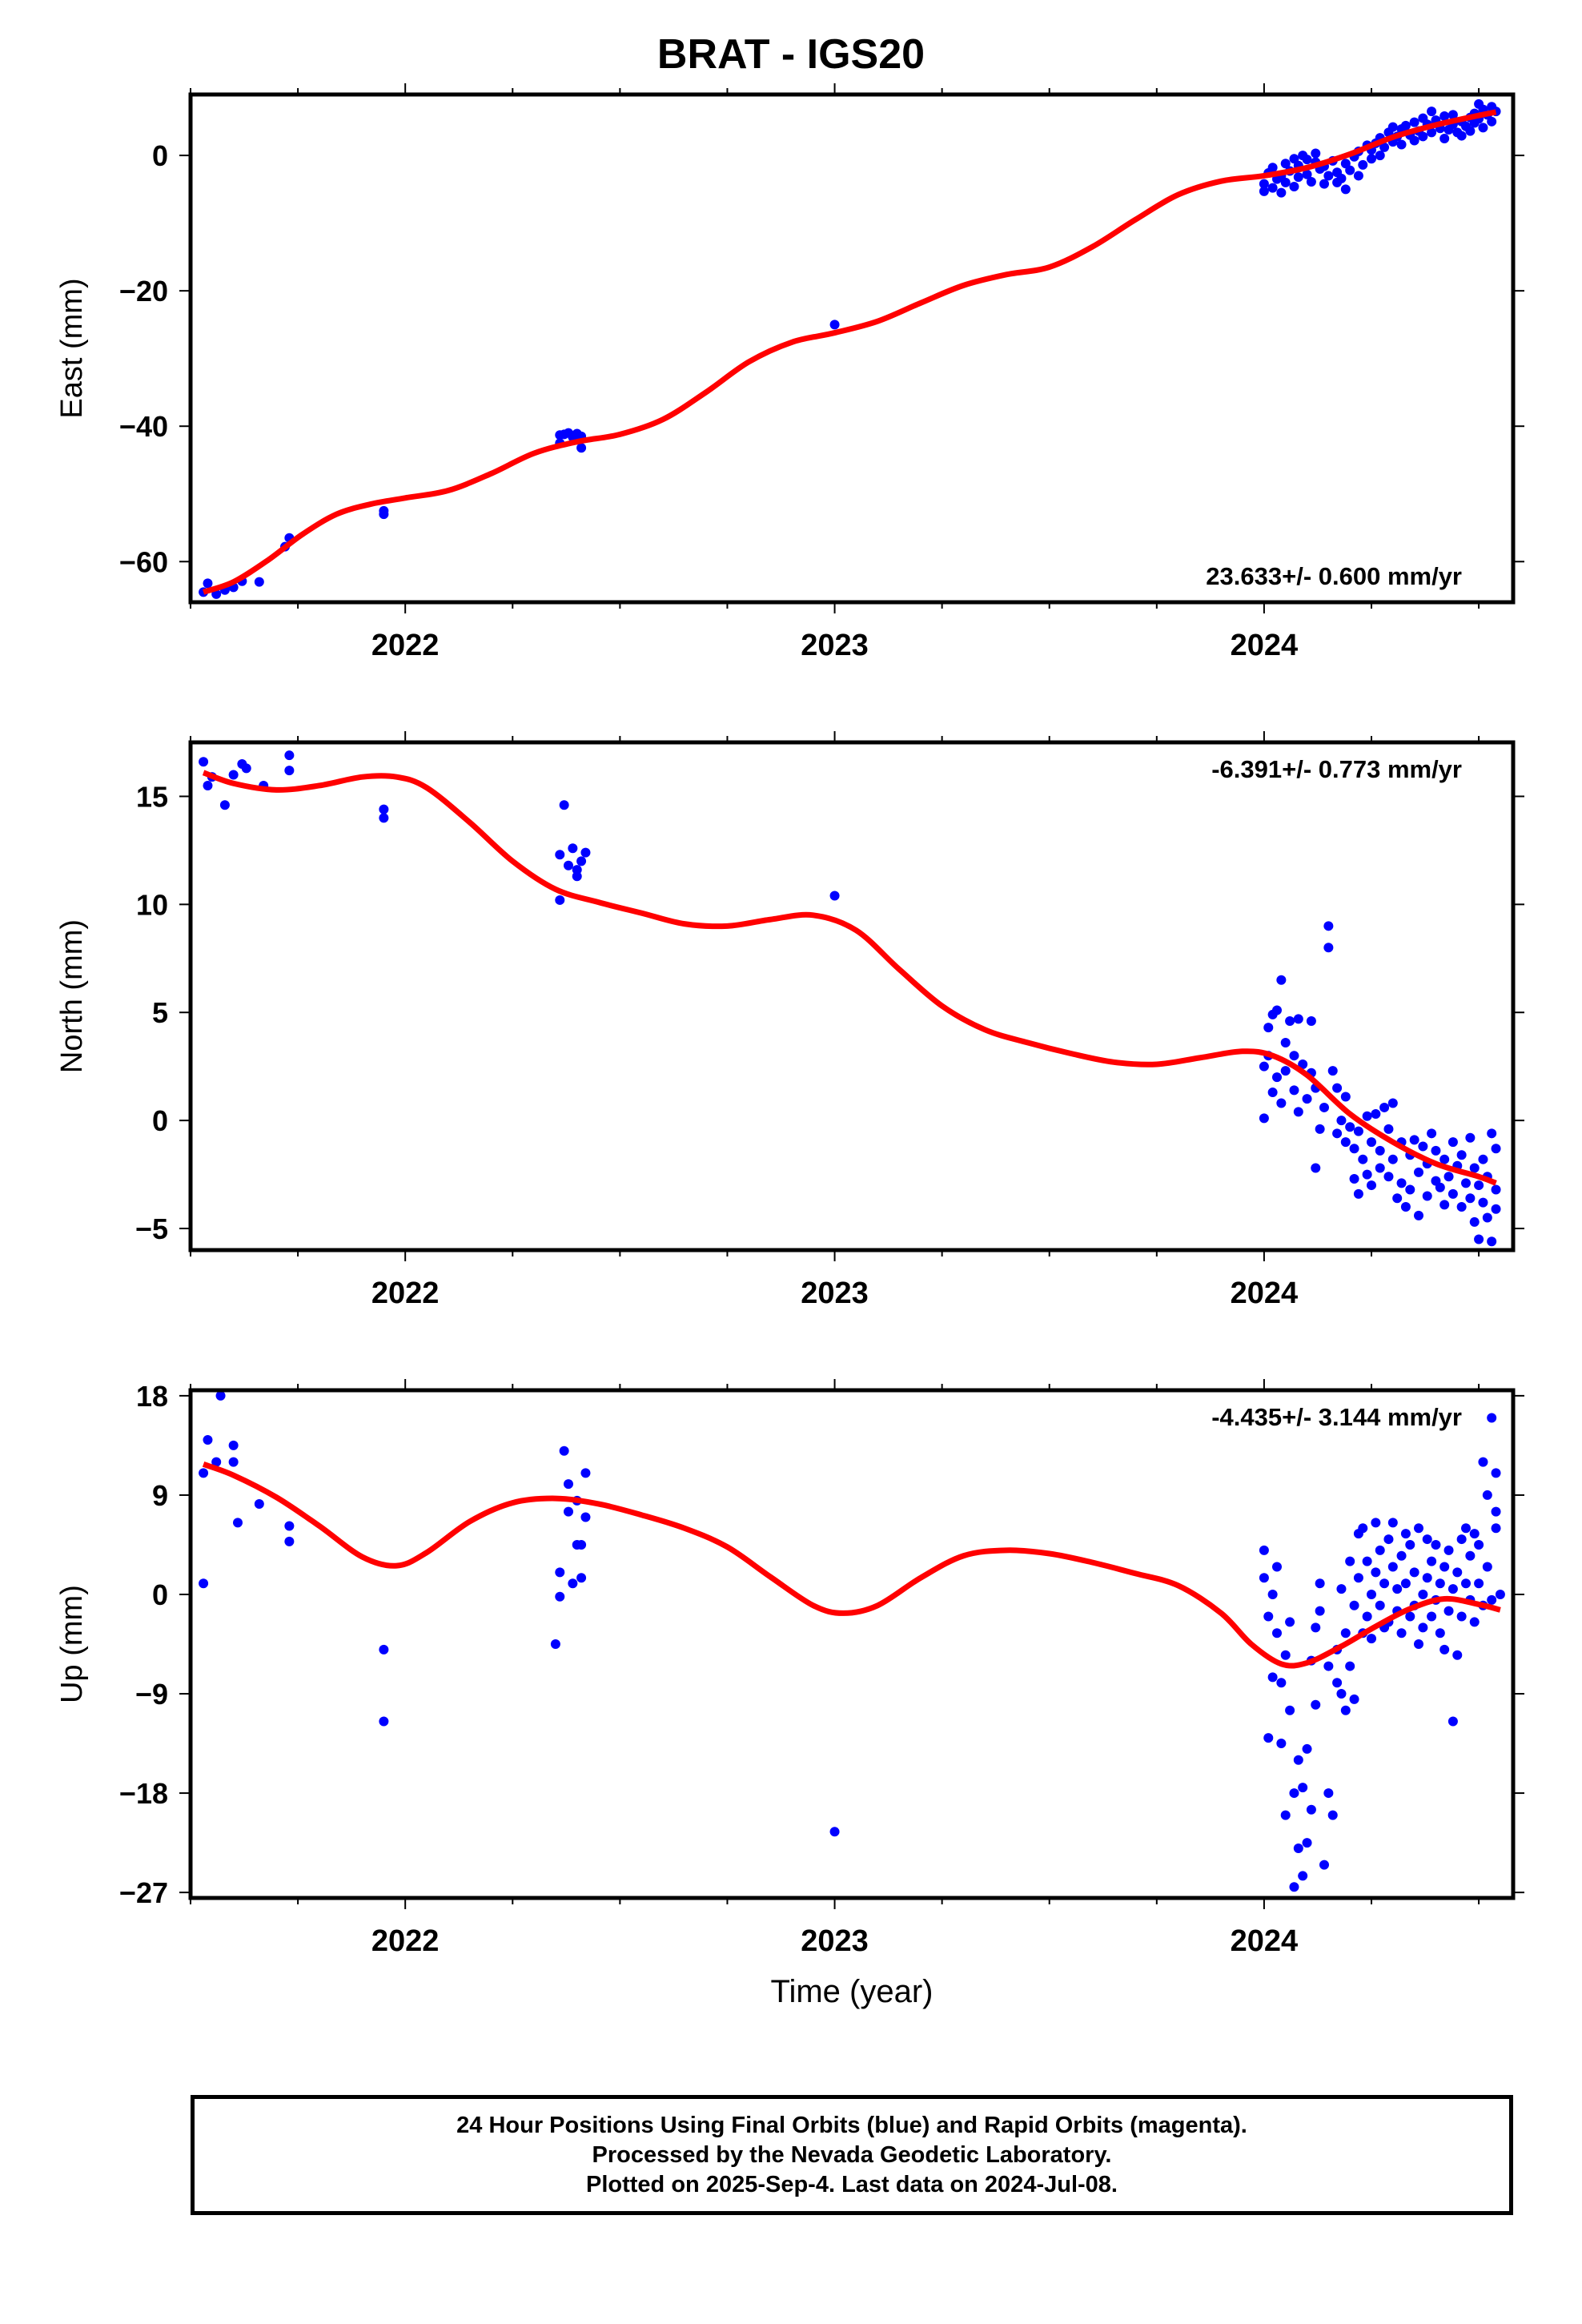 The image size is (1582, 2324). I want to click on rate-label: -4.435+/- 3.144 mm/yr, so click(1336, 1417).